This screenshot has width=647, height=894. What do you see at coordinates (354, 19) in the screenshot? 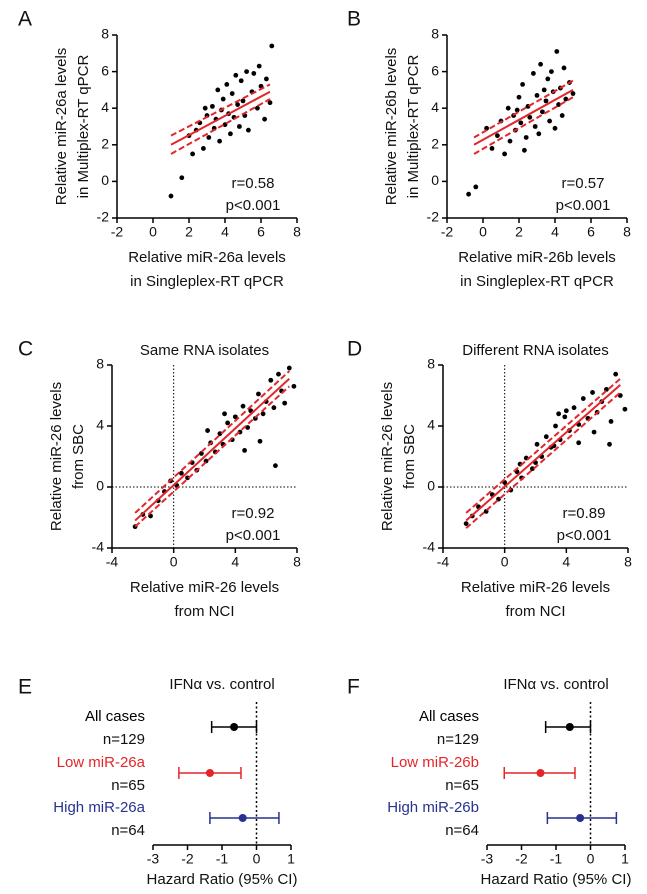
I see `panel-letter: B` at bounding box center [354, 19].